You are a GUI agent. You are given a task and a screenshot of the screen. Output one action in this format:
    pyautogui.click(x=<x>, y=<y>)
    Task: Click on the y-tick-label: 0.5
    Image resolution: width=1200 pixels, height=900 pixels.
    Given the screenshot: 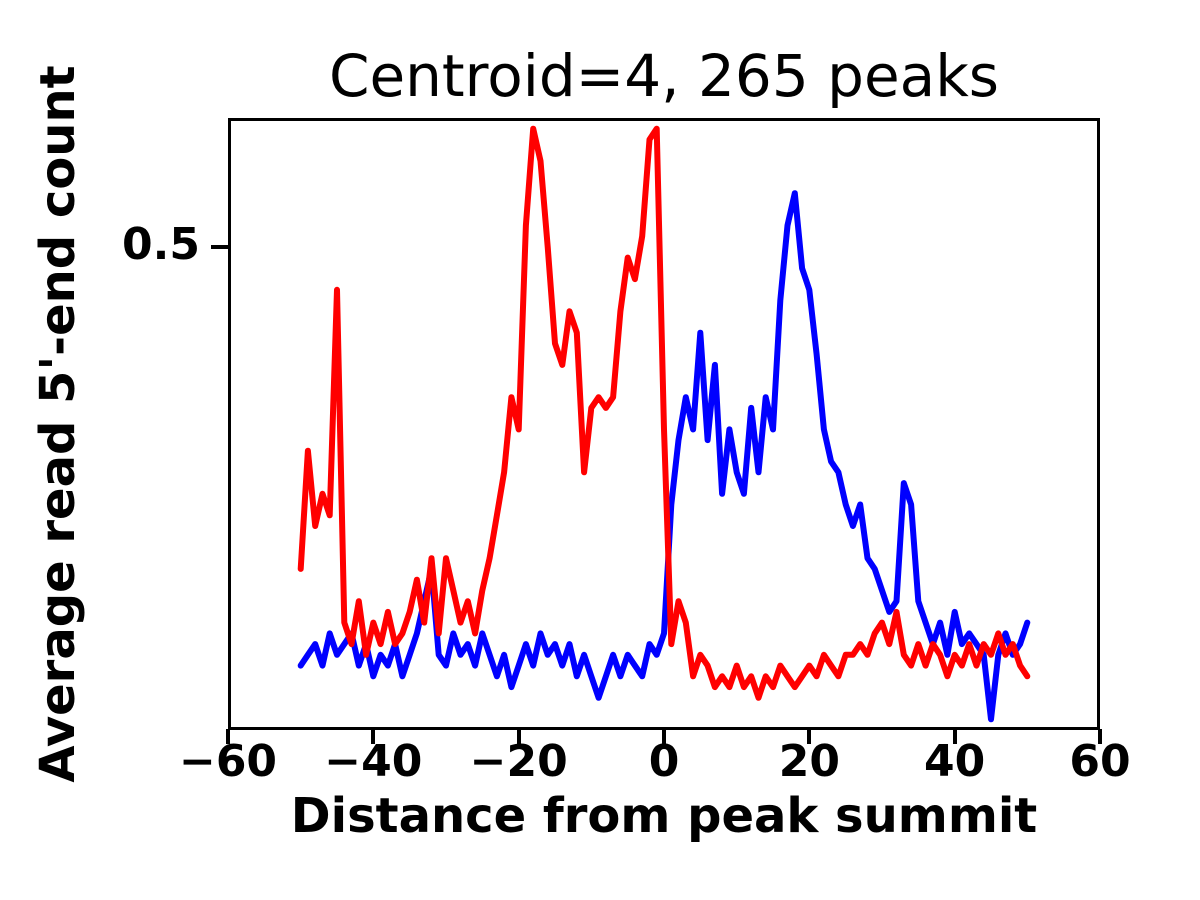 What is the action you would take?
    pyautogui.click(x=161, y=244)
    